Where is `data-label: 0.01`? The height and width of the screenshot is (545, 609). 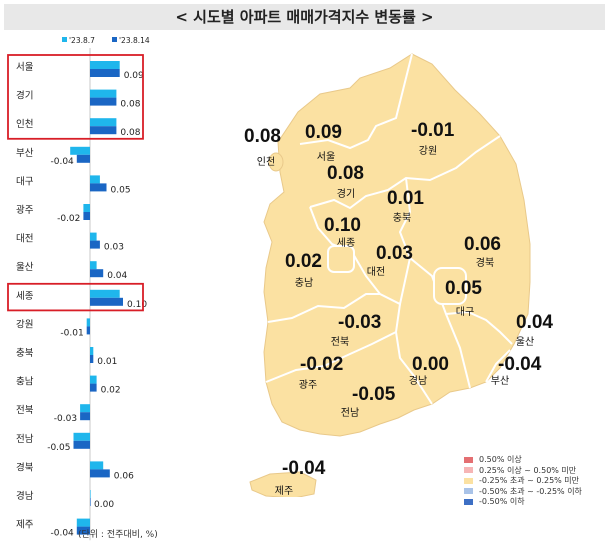
data-label: 0.01 is located at coordinates (107, 362).